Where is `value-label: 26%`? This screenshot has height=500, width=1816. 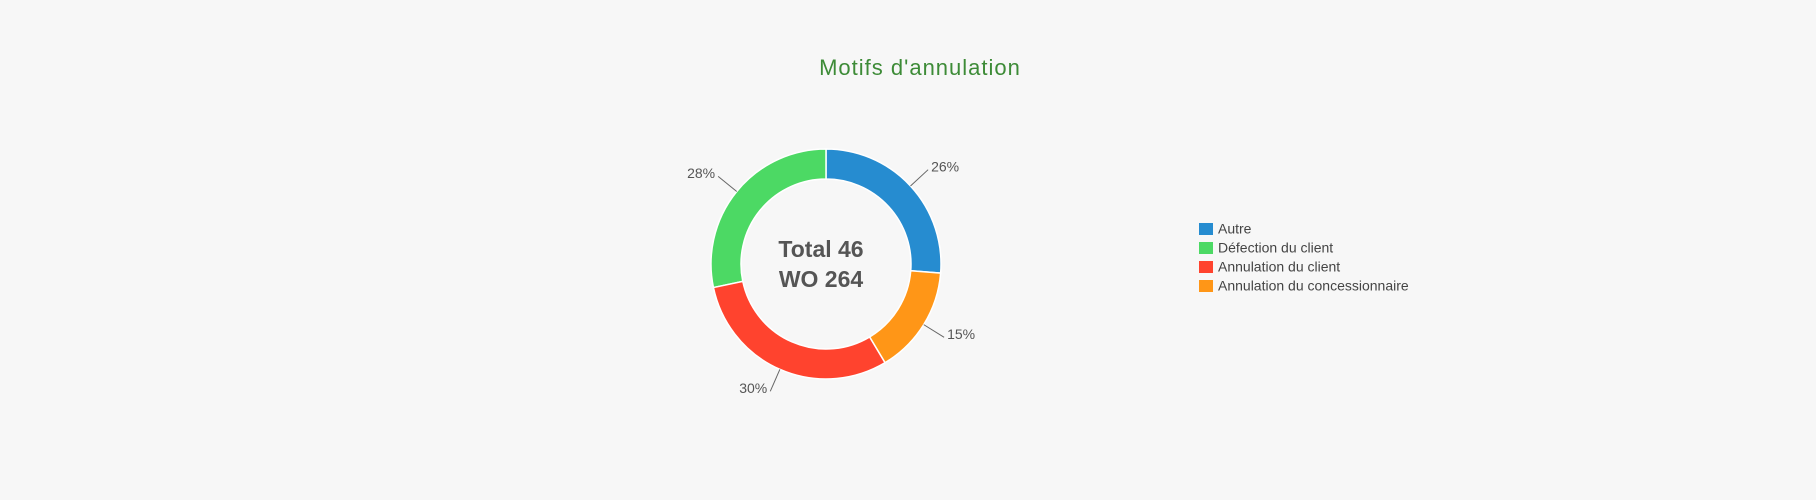 value-label: 26% is located at coordinates (945, 166).